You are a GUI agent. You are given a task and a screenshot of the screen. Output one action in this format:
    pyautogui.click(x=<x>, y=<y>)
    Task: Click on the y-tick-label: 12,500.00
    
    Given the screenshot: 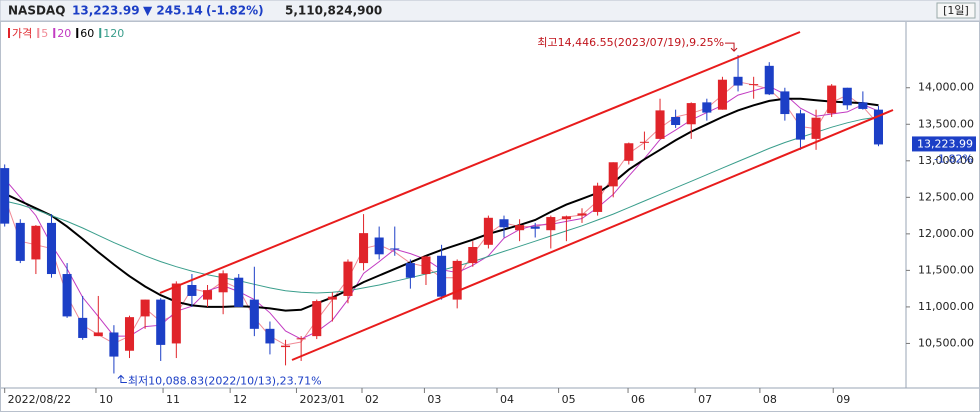 What is the action you would take?
    pyautogui.click(x=946, y=196)
    